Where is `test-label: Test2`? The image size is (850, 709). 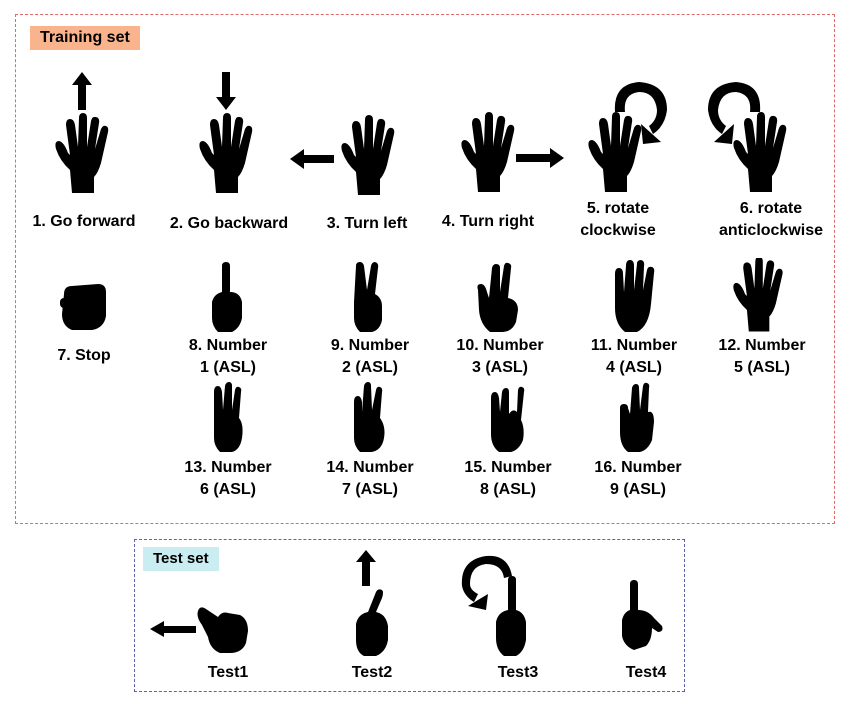 test-label: Test2 is located at coordinates (372, 672).